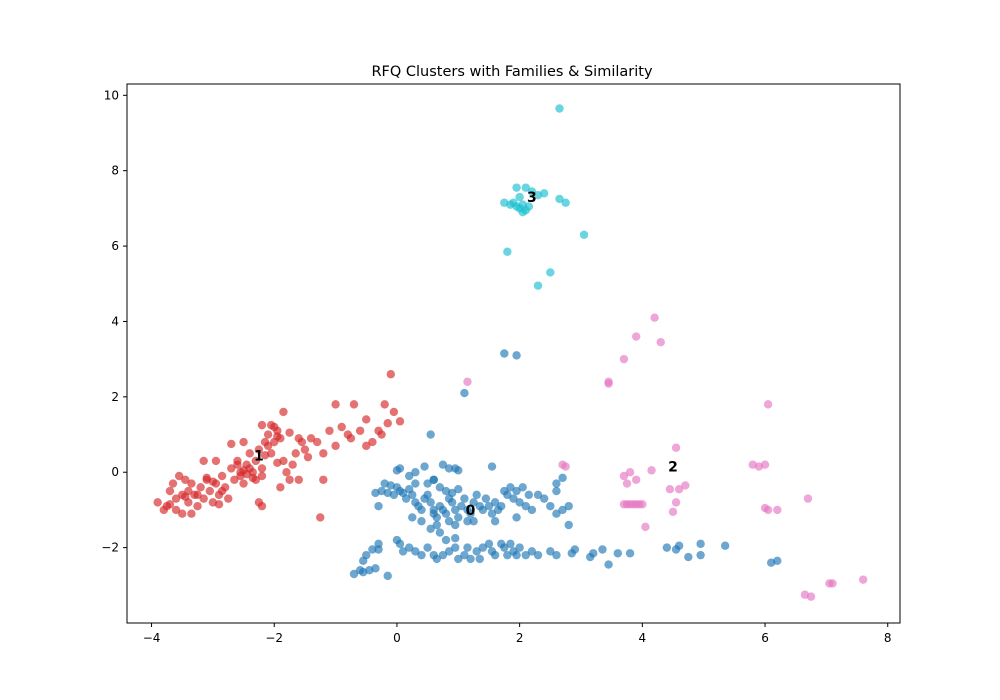 The image size is (1000, 700). Describe the element at coordinates (111, 95) in the screenshot. I see `y-tick-label: 10` at that location.